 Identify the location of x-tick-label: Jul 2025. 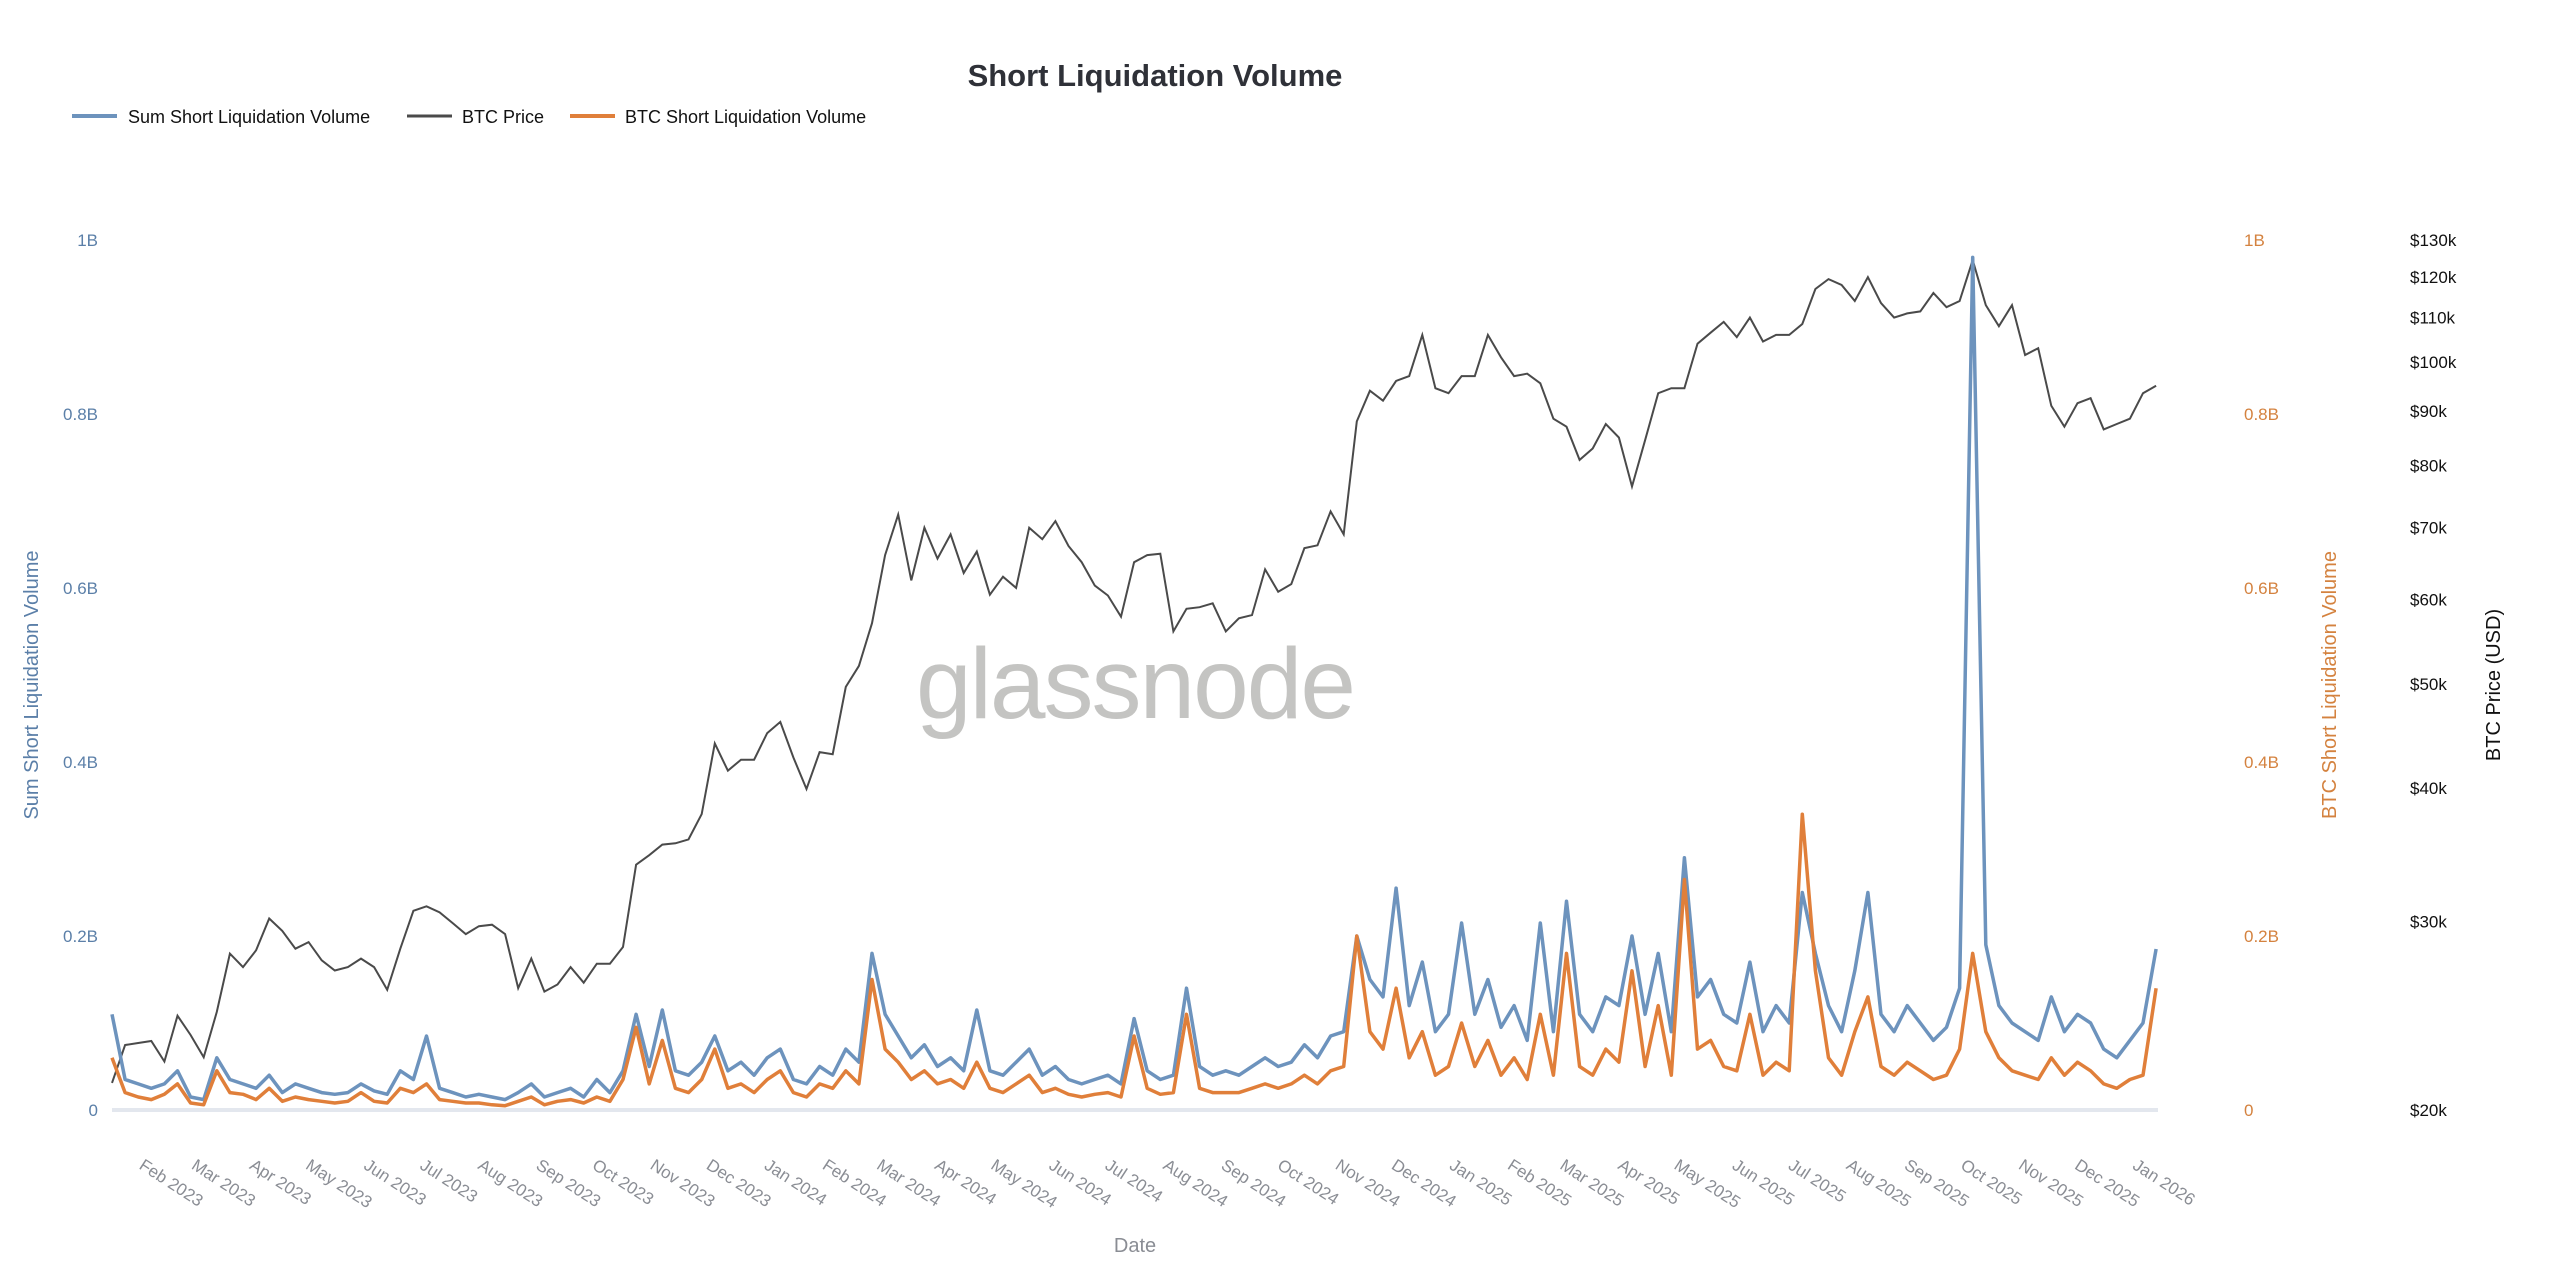
(1817, 1180).